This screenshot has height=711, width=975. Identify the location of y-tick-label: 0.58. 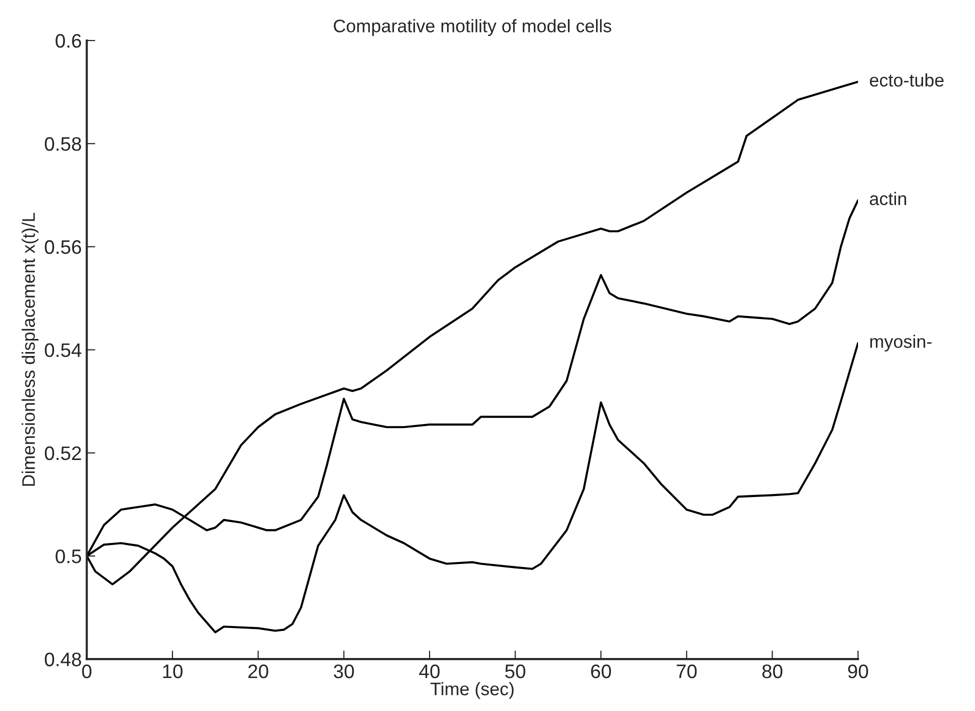
(63, 144).